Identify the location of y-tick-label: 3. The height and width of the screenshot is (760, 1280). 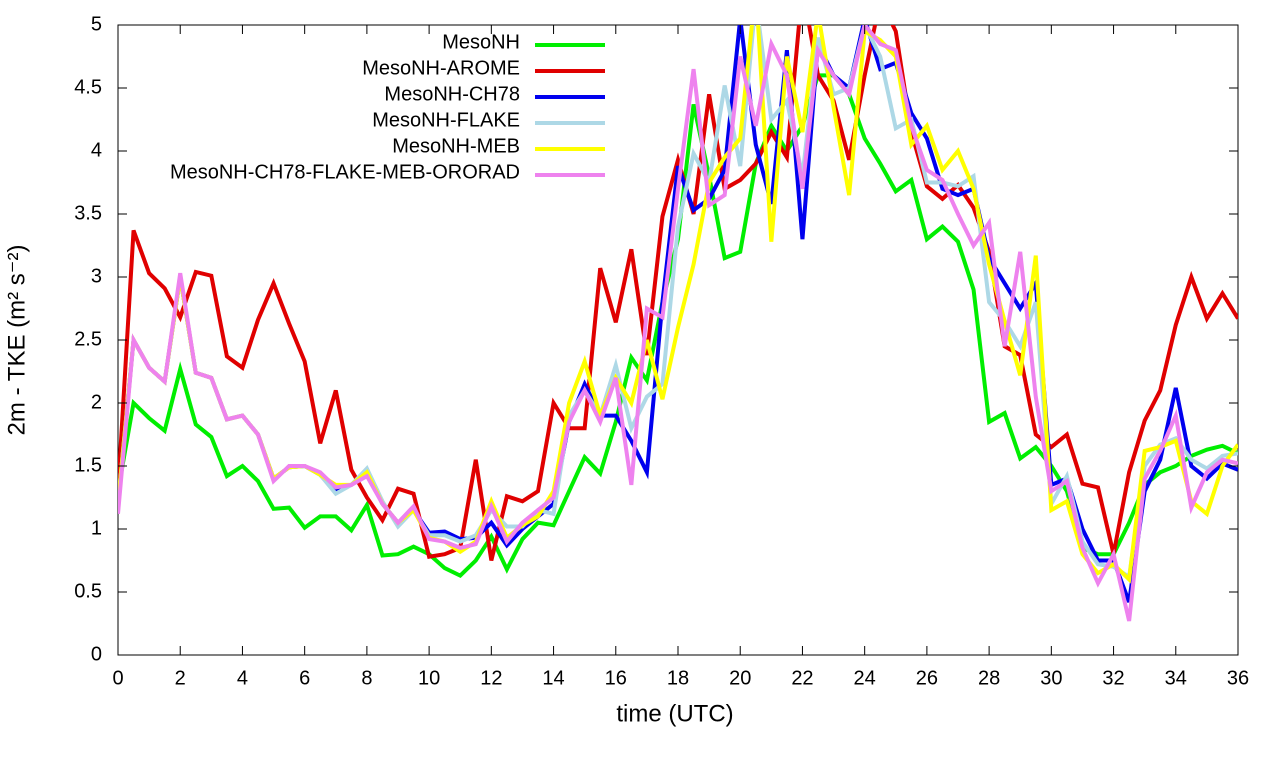
(96, 276).